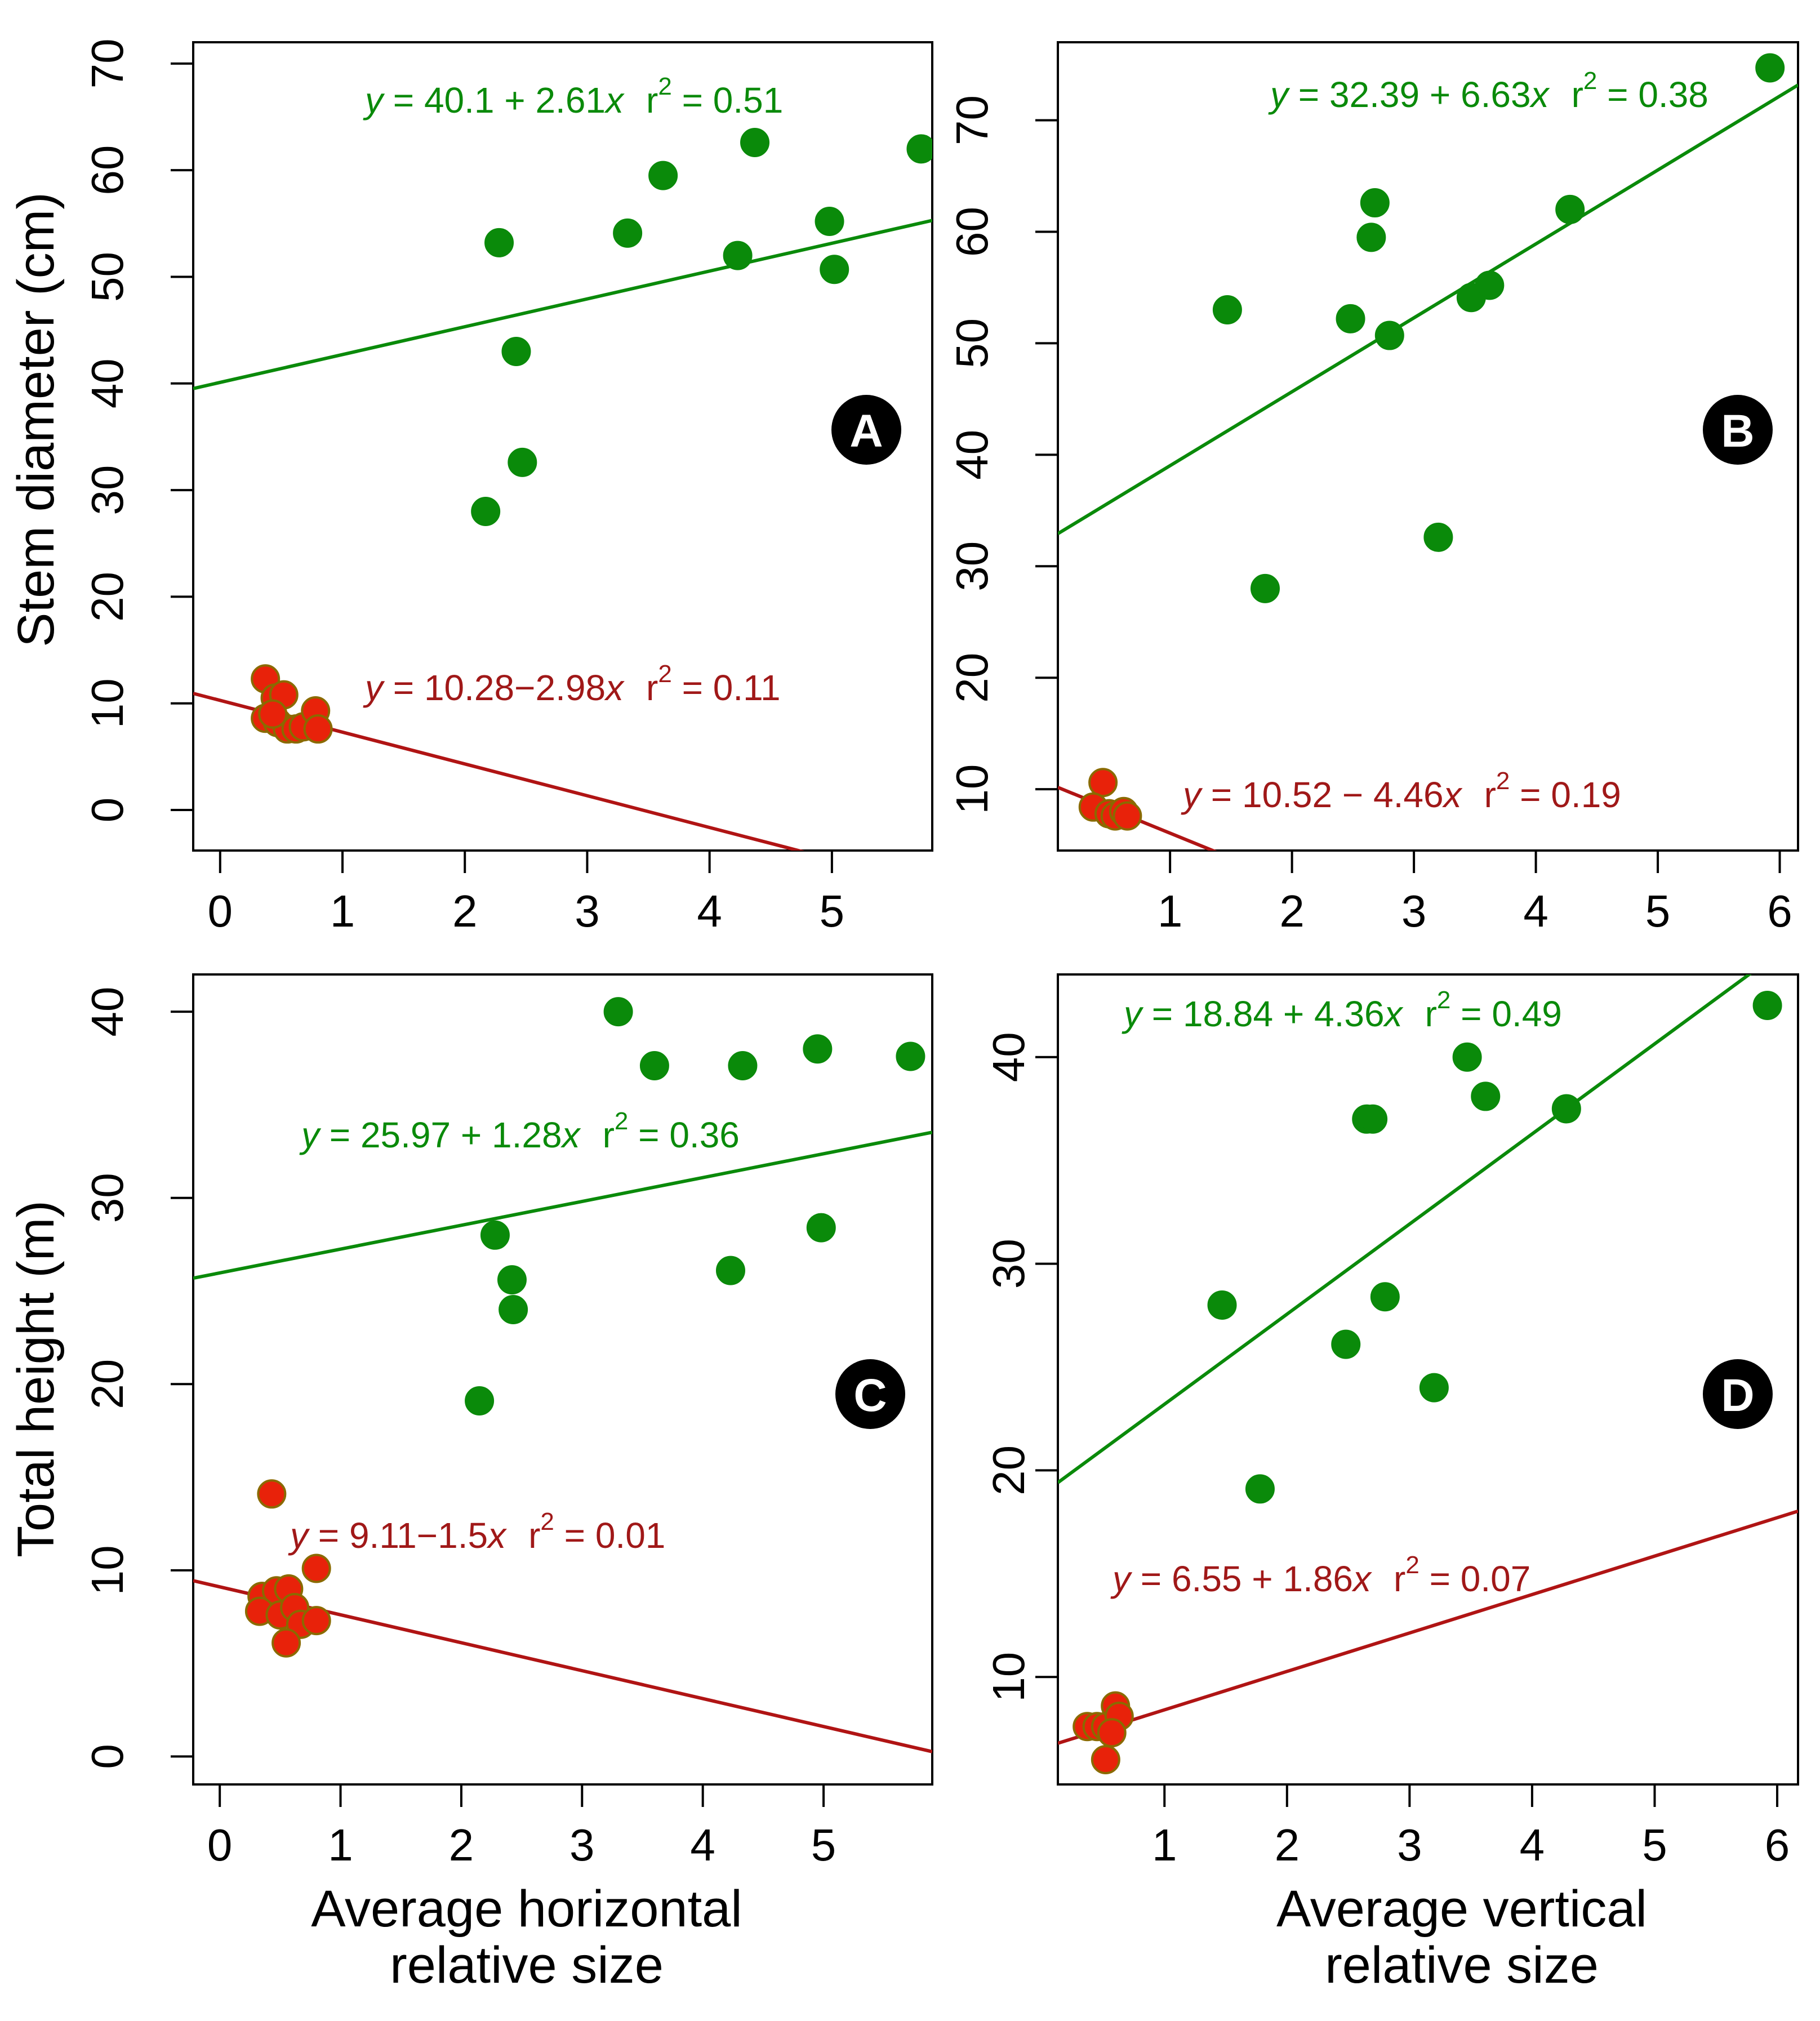 Image resolution: width=1820 pixels, height=2021 pixels. Describe the element at coordinates (728, 101) in the screenshot. I see `r2-value: = 0.51` at that location.